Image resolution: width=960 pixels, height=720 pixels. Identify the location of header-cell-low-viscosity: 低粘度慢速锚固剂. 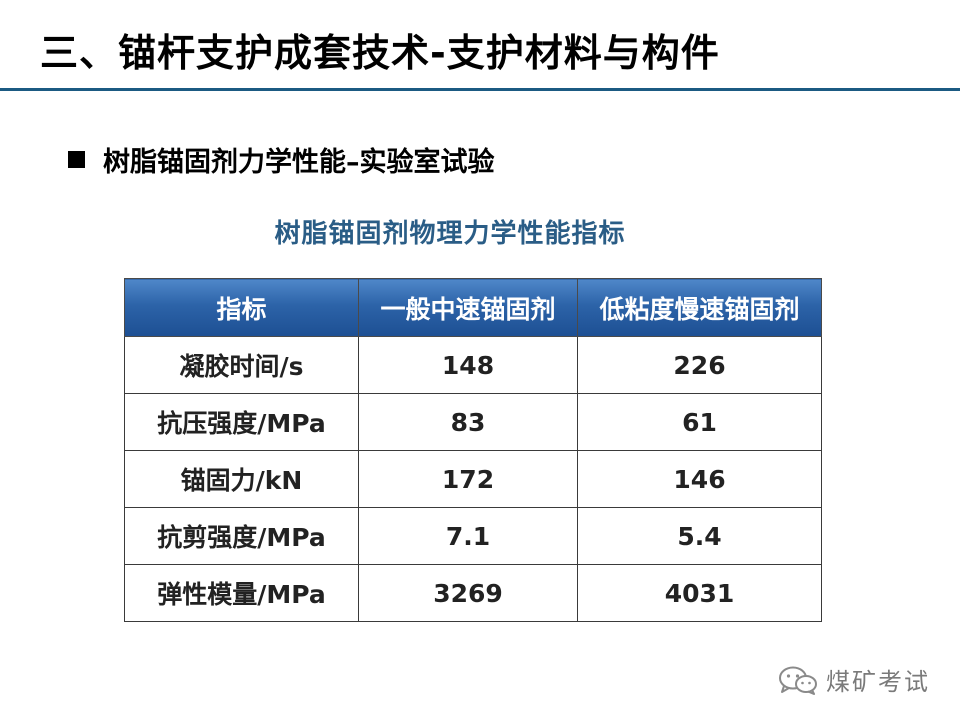
(699, 307).